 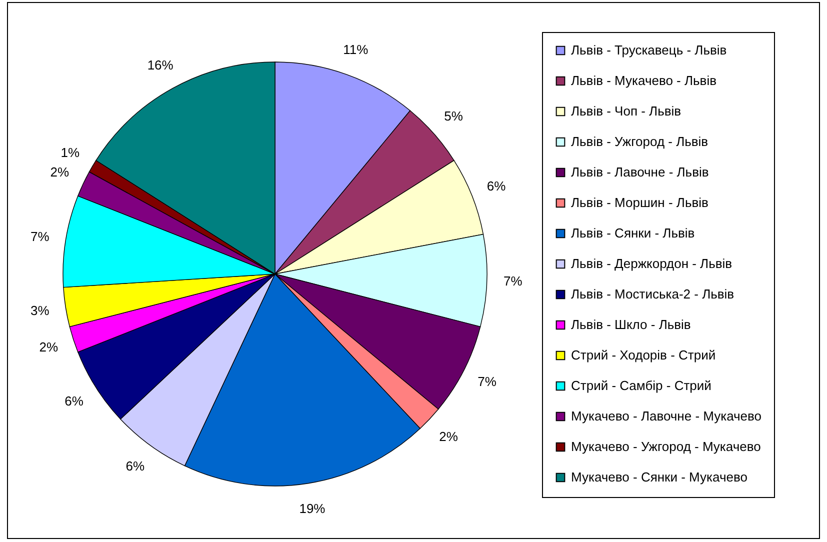 I want to click on legend-label: Стрий - Самбір - Стрий, so click(x=641, y=385).